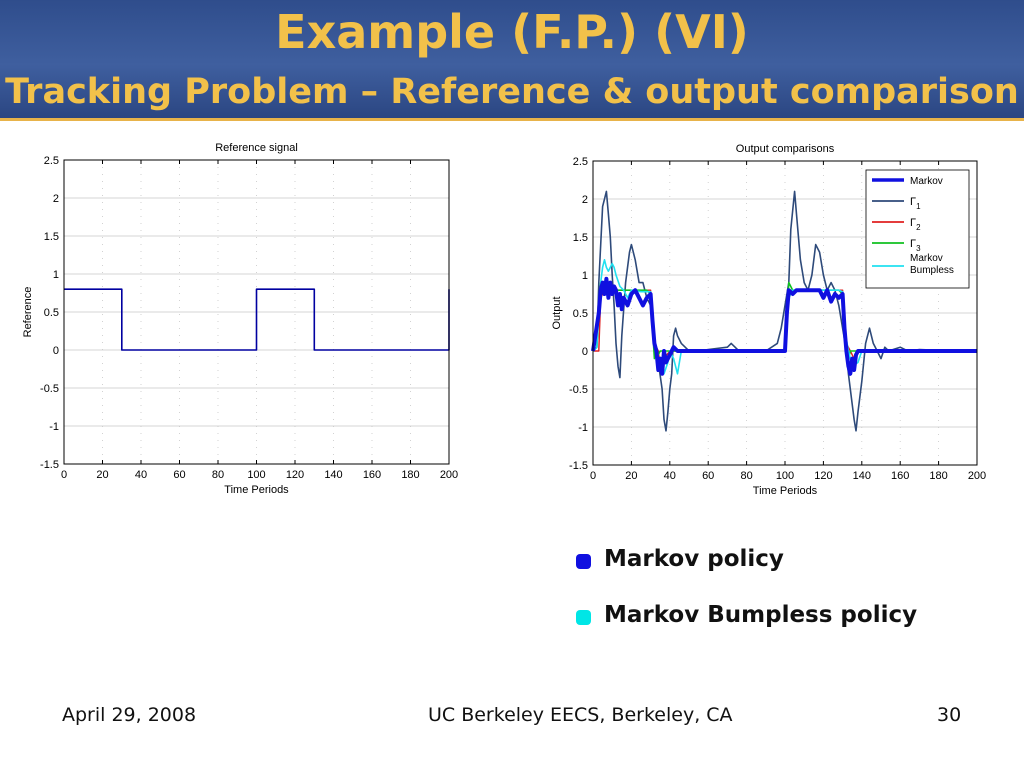 This screenshot has width=1024, height=768. Describe the element at coordinates (761, 615) in the screenshot. I see `bullet-label: Markov Bumpless policy` at that location.